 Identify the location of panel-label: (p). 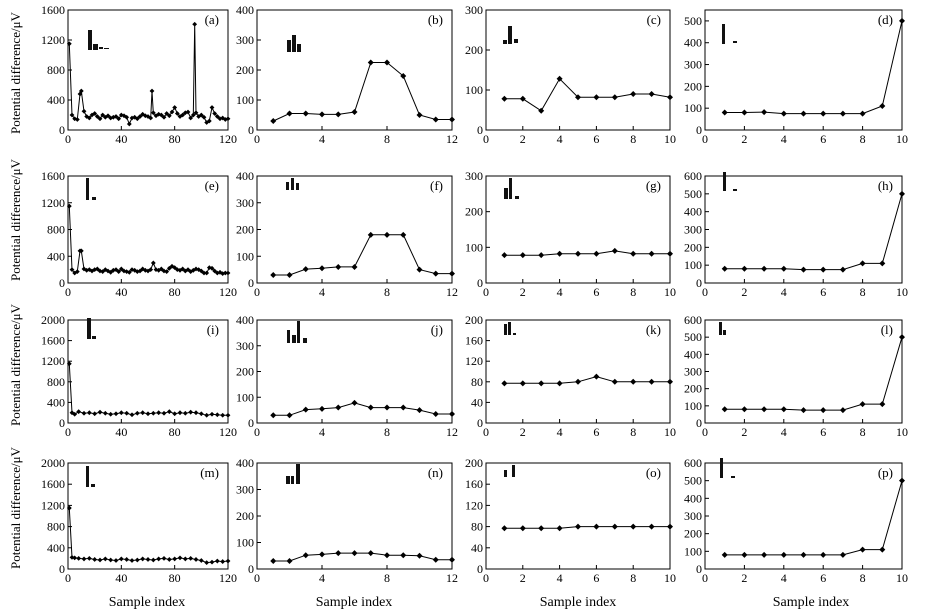
(885, 472).